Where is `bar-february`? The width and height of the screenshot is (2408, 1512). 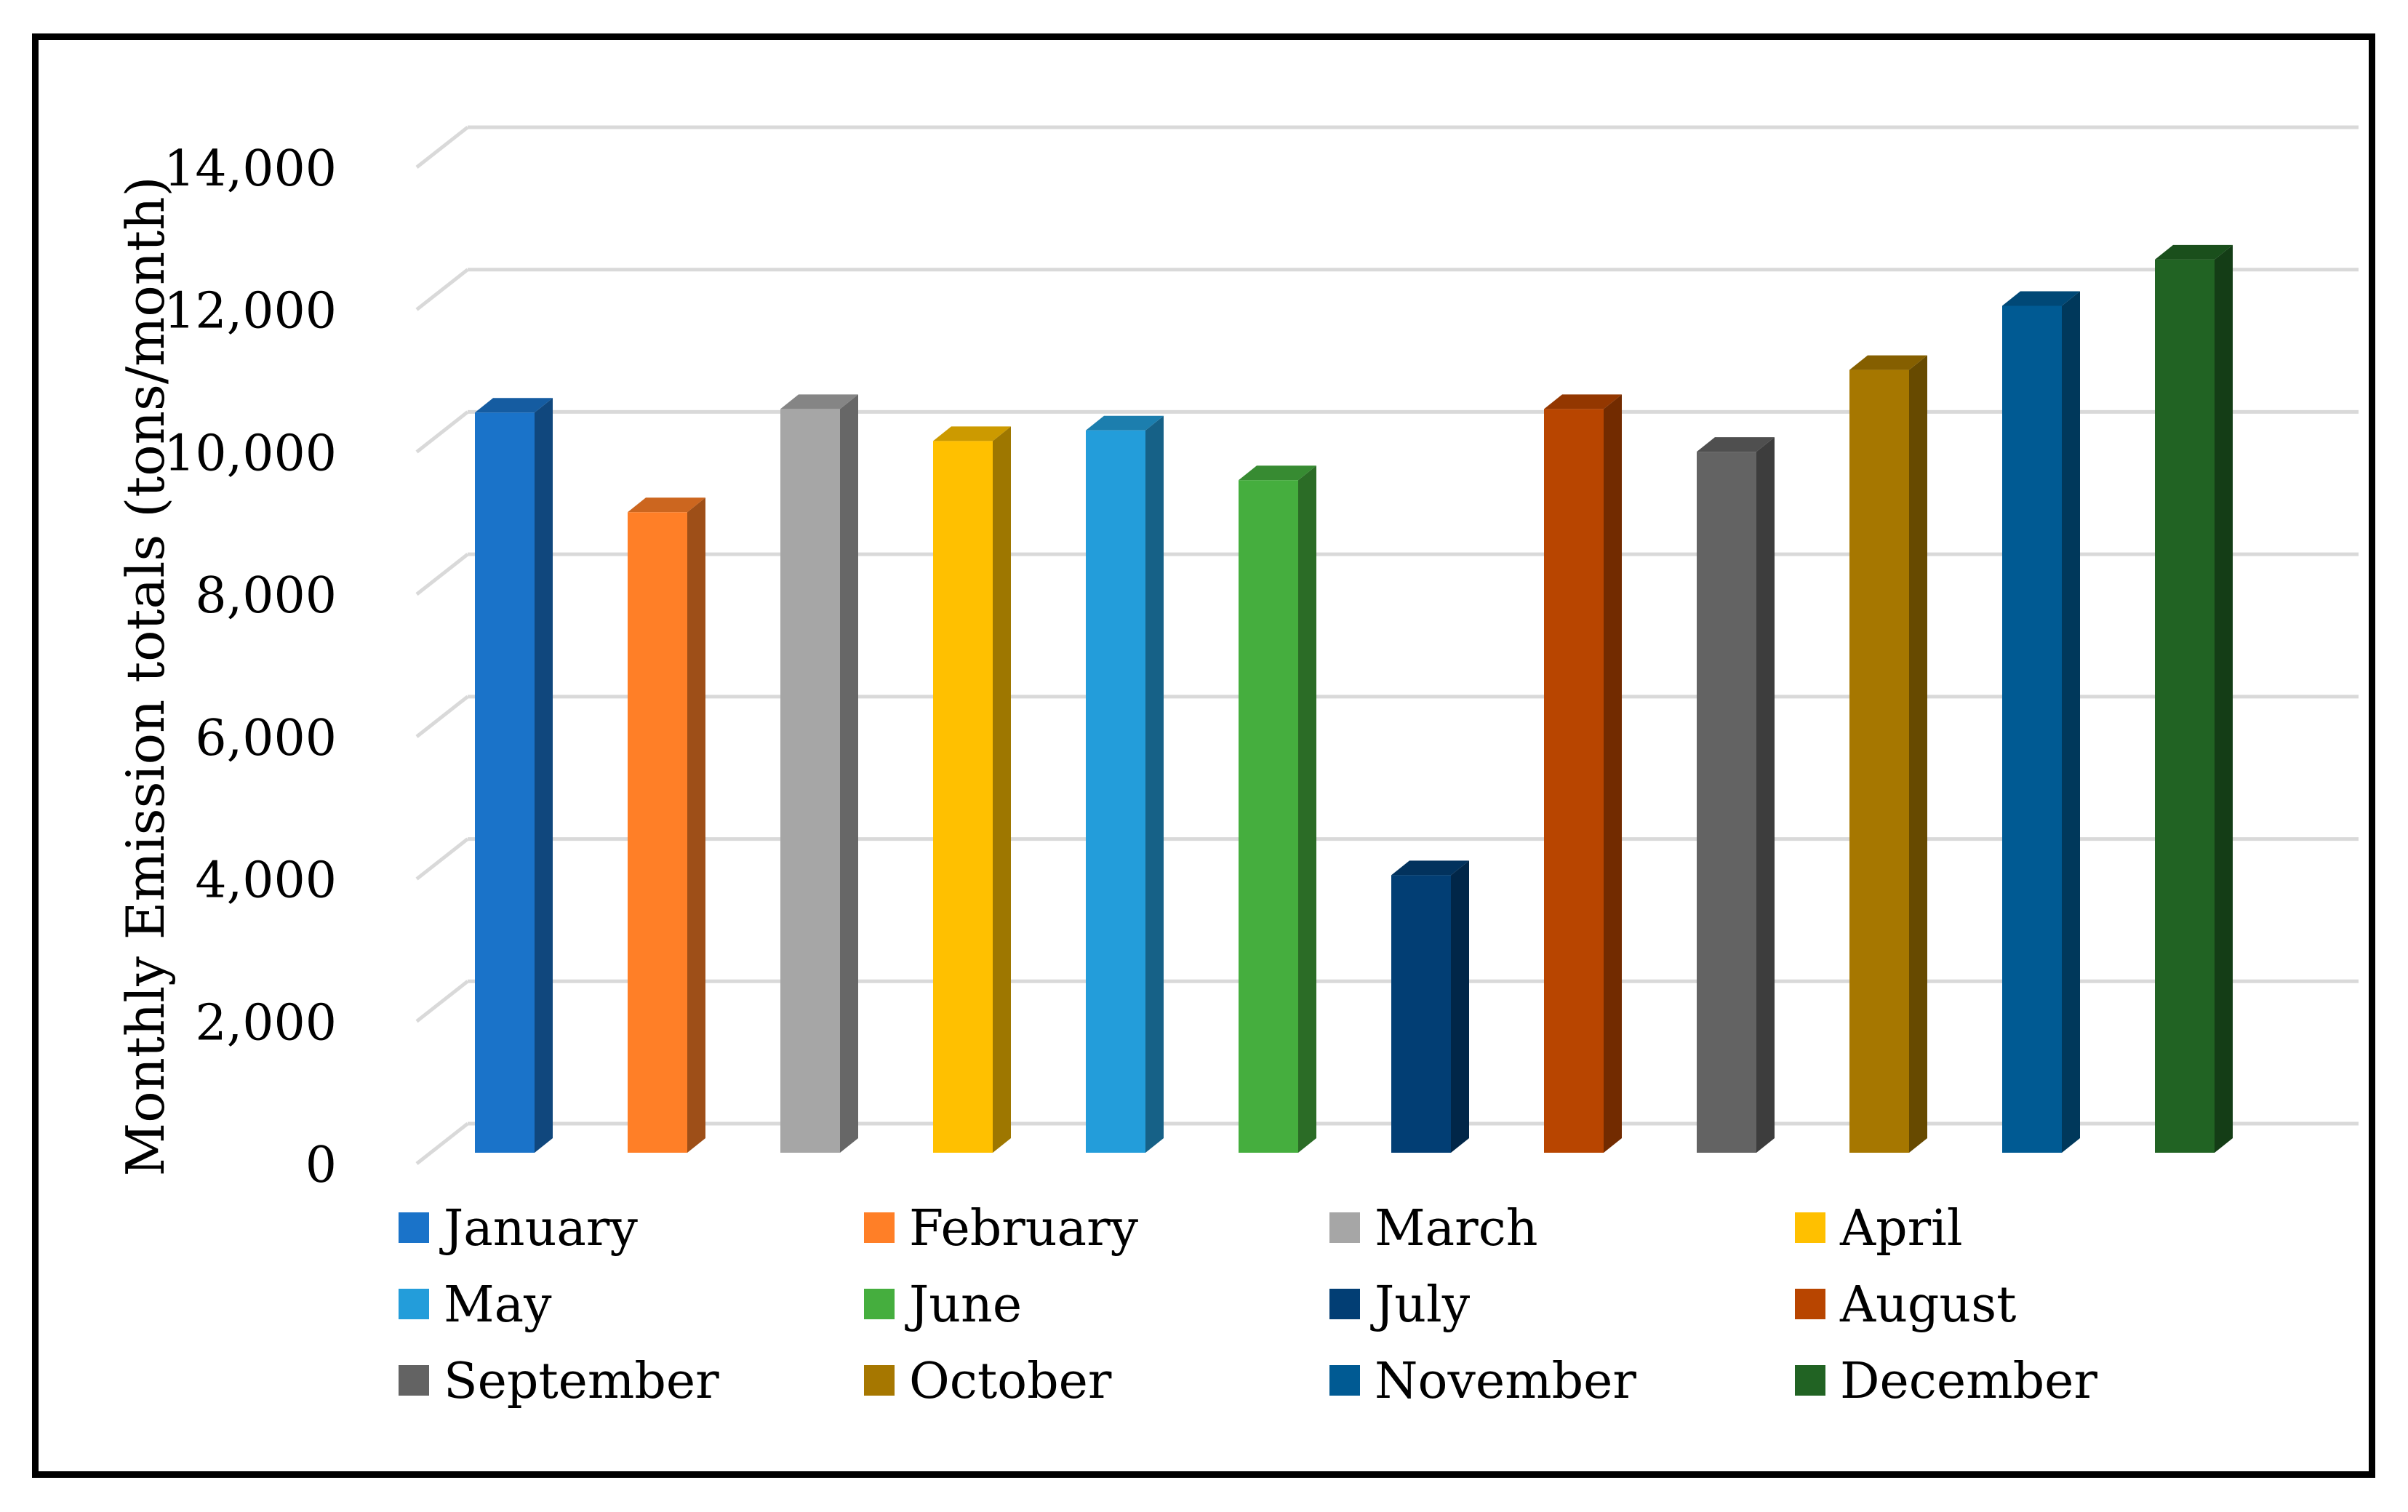
bar-february is located at coordinates (666, 825).